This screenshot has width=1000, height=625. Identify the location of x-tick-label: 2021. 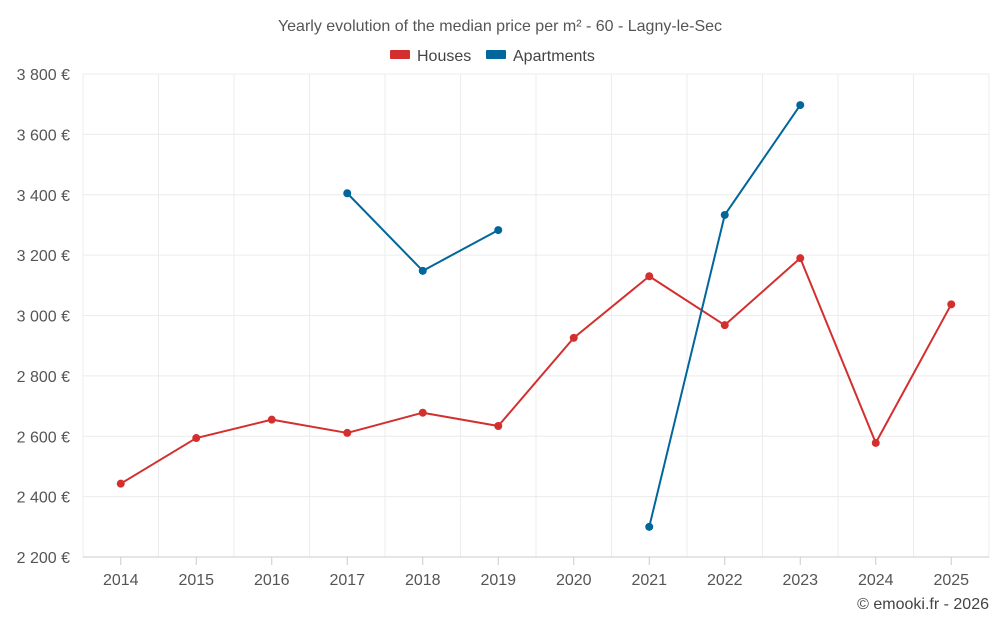
(649, 580).